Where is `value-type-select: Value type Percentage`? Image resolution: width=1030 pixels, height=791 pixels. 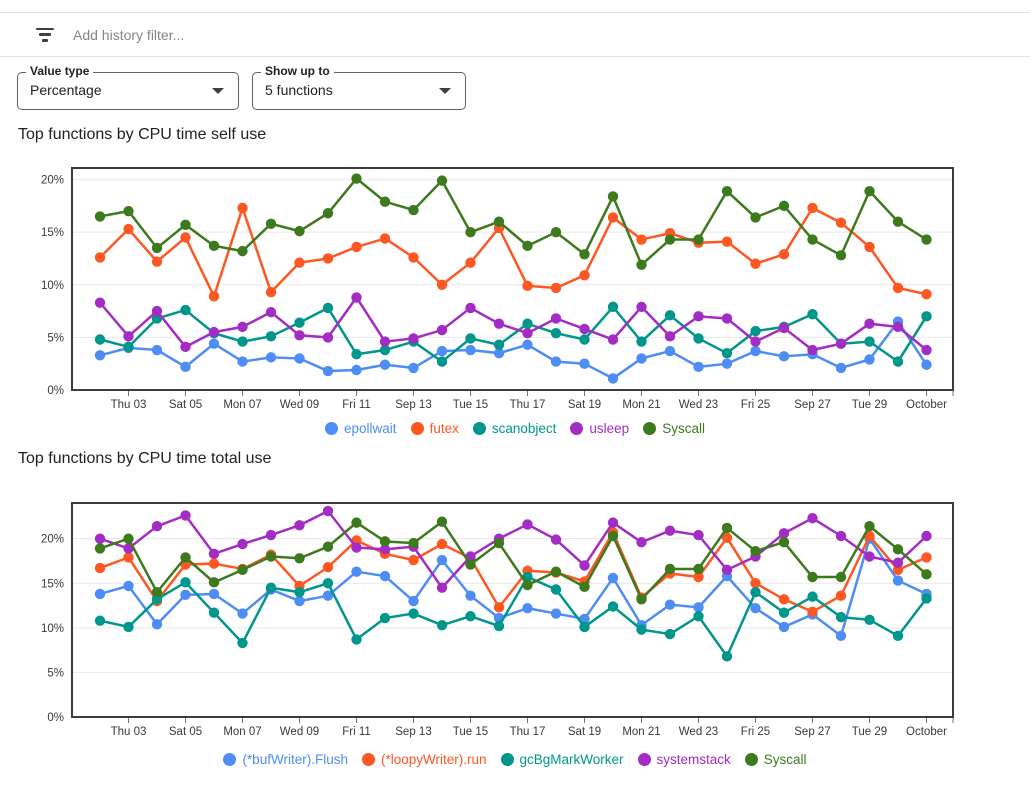 value-type-select: Value type Percentage is located at coordinates (128, 87).